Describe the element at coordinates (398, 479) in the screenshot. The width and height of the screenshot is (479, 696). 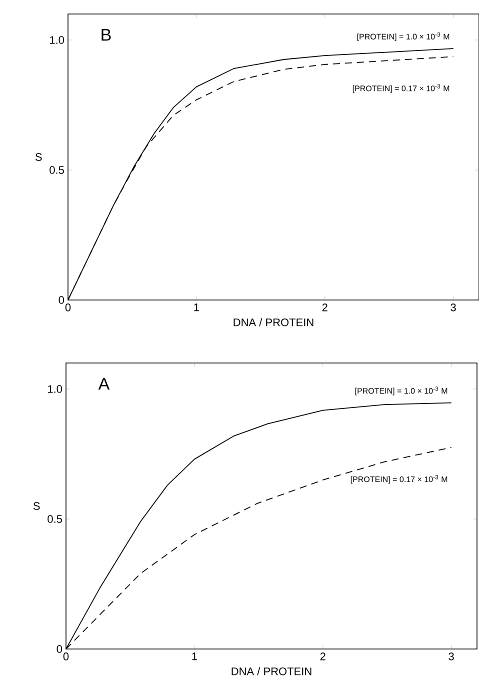
I see `series-label: [PROTEIN] = 0.17 × 10$^{-3}$ M` at that location.